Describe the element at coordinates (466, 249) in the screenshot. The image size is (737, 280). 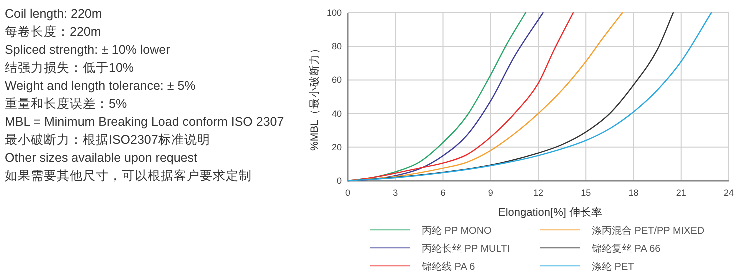
I see `legend-label: 丙纶长丝 PP MULTI` at that location.